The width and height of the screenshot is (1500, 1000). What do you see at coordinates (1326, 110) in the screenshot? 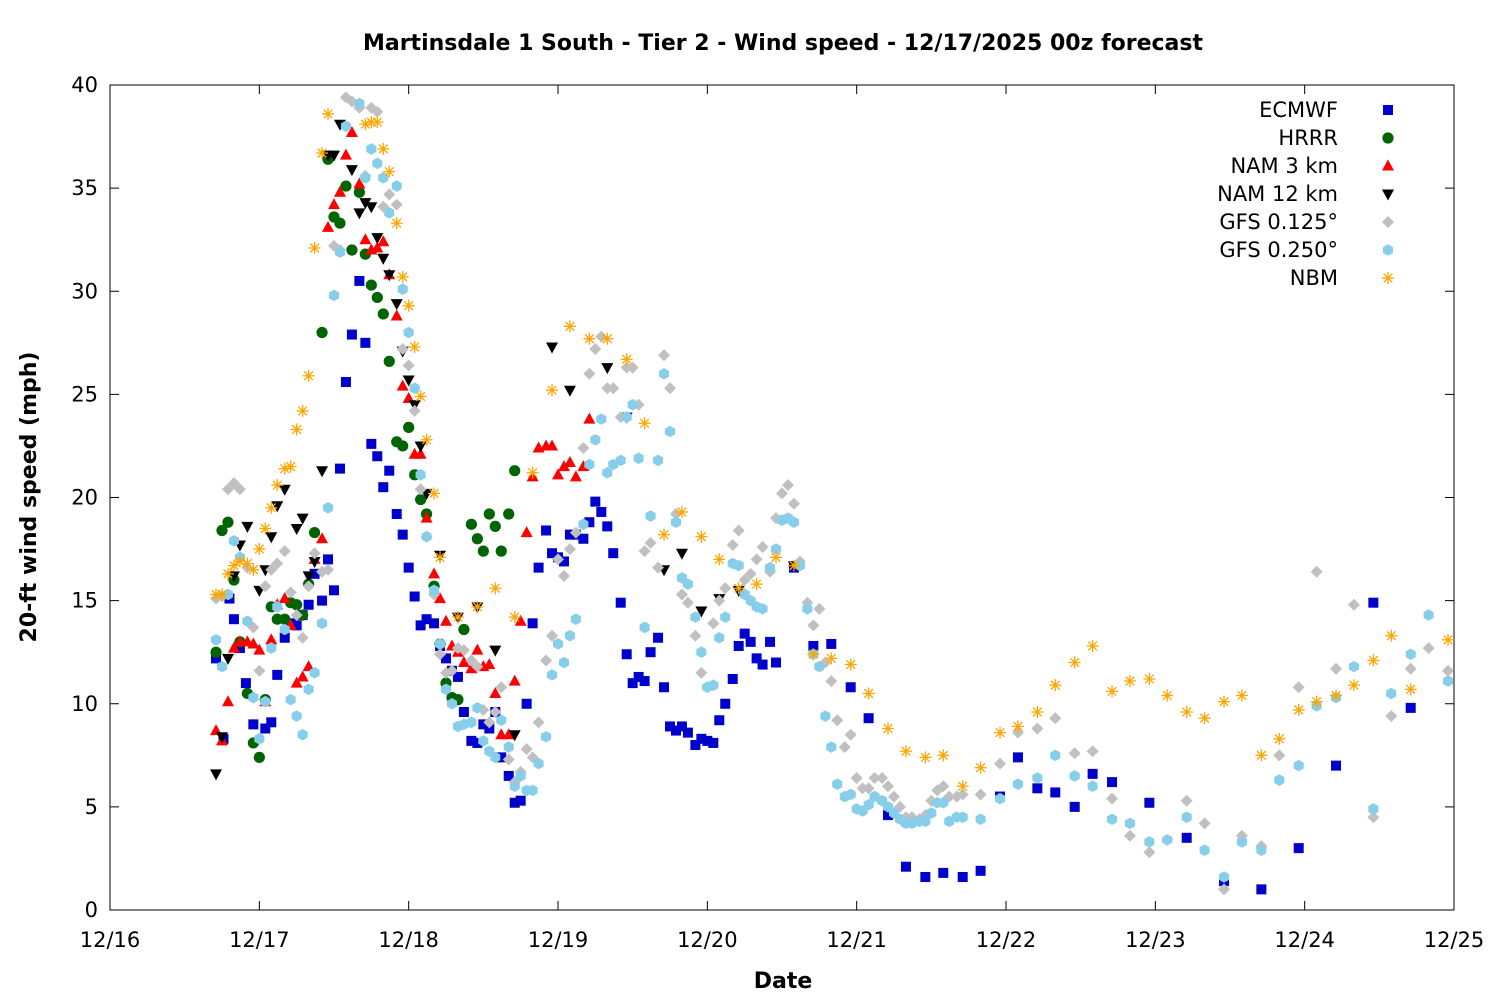
I see `legend-item-ecmwf: ECMWF` at bounding box center [1326, 110].